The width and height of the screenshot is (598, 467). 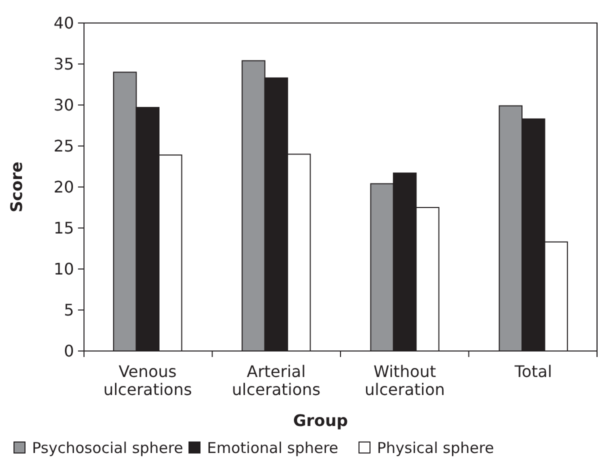 I want to click on y-tick-label: 0, so click(x=69, y=351).